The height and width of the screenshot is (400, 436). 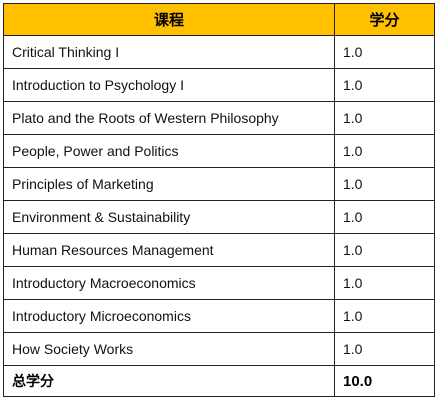 I want to click on table-row: People, Power and Politics 1.0, so click(x=219, y=151).